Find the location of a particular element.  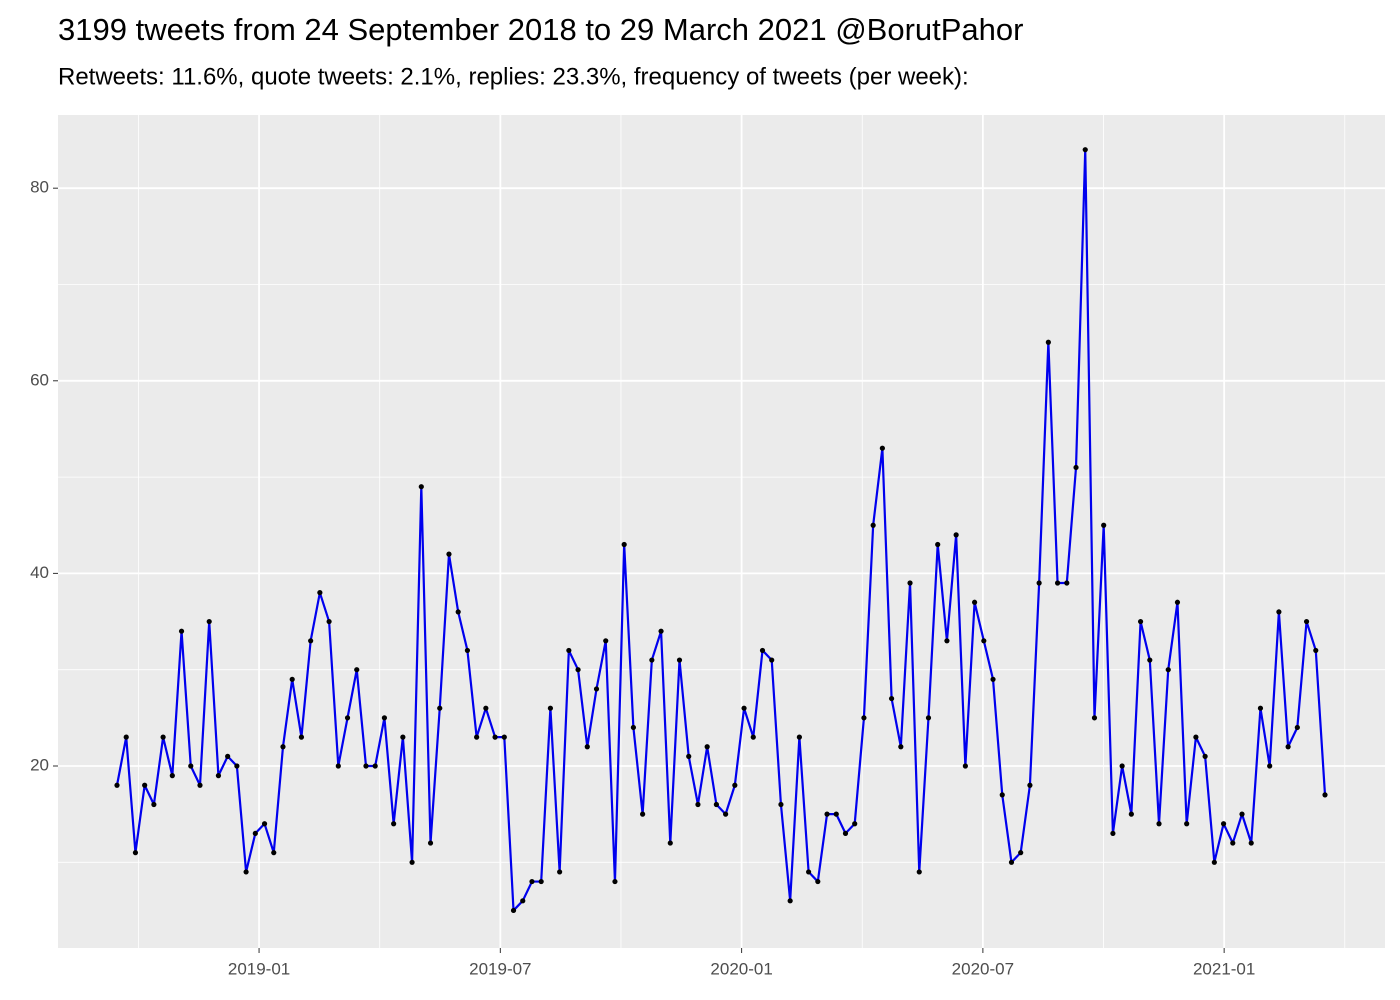

x-tick-label: 2021-01 is located at coordinates (1224, 968).